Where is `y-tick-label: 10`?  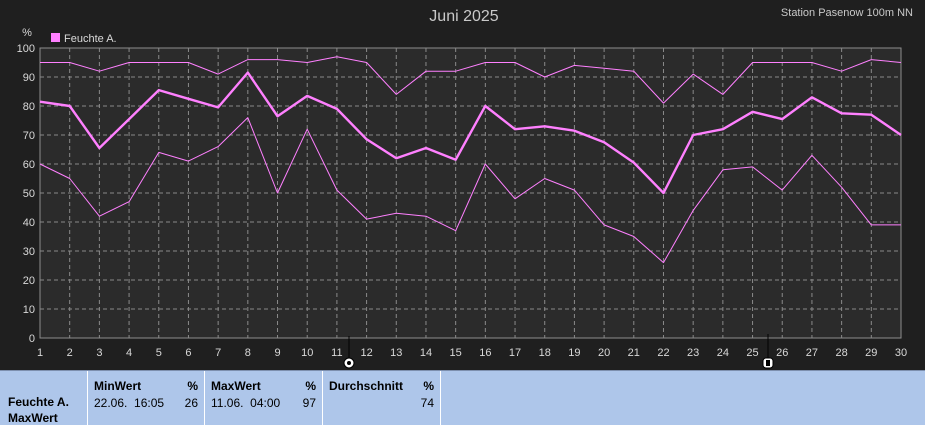
y-tick-label: 10 is located at coordinates (29, 310).